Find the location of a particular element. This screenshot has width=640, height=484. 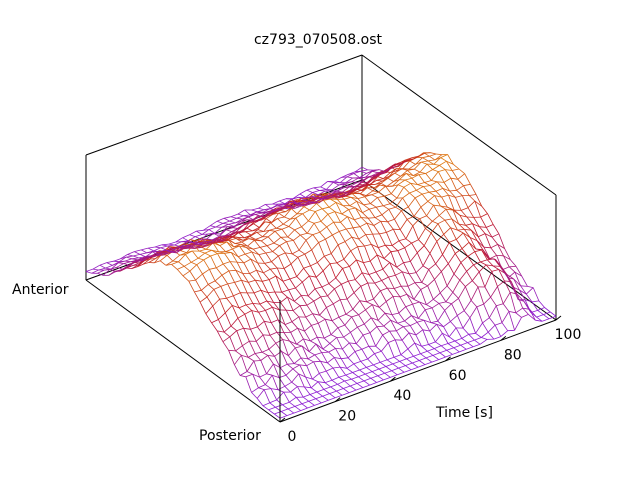

y-axis-label-posterior: Posterior is located at coordinates (230, 436).